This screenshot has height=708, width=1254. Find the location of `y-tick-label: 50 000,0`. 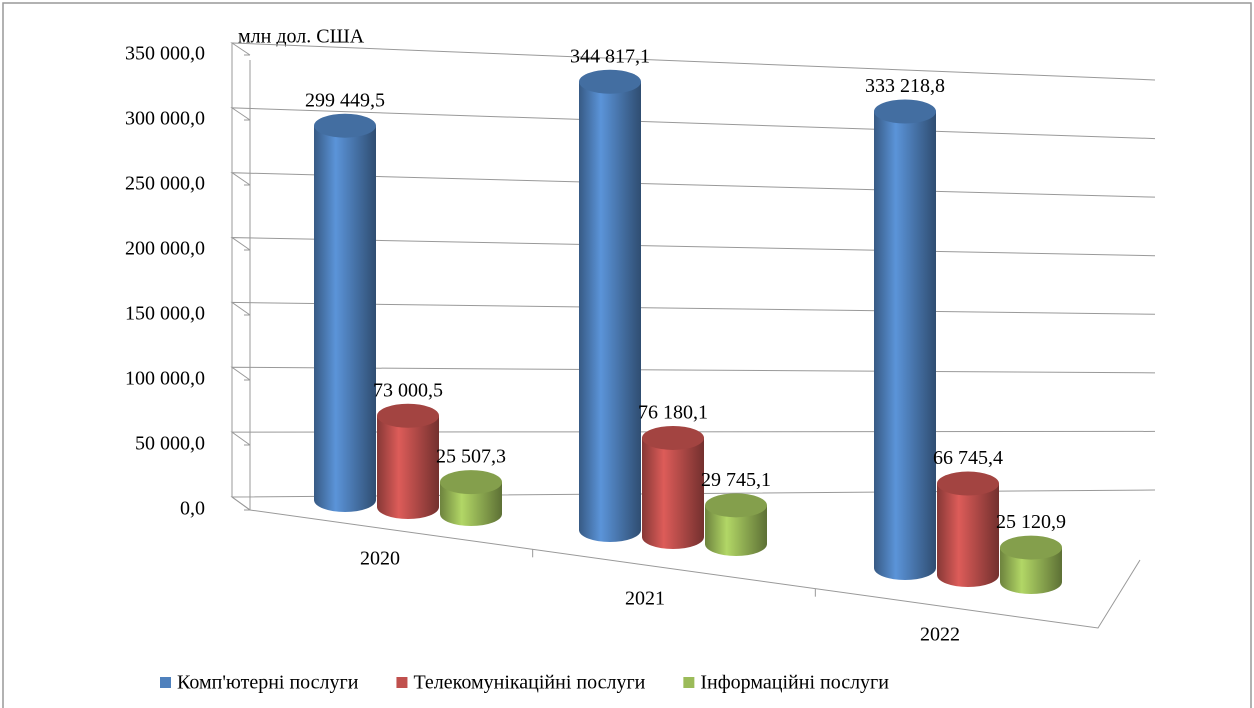

y-tick-label: 50 000,0 is located at coordinates (170, 444).